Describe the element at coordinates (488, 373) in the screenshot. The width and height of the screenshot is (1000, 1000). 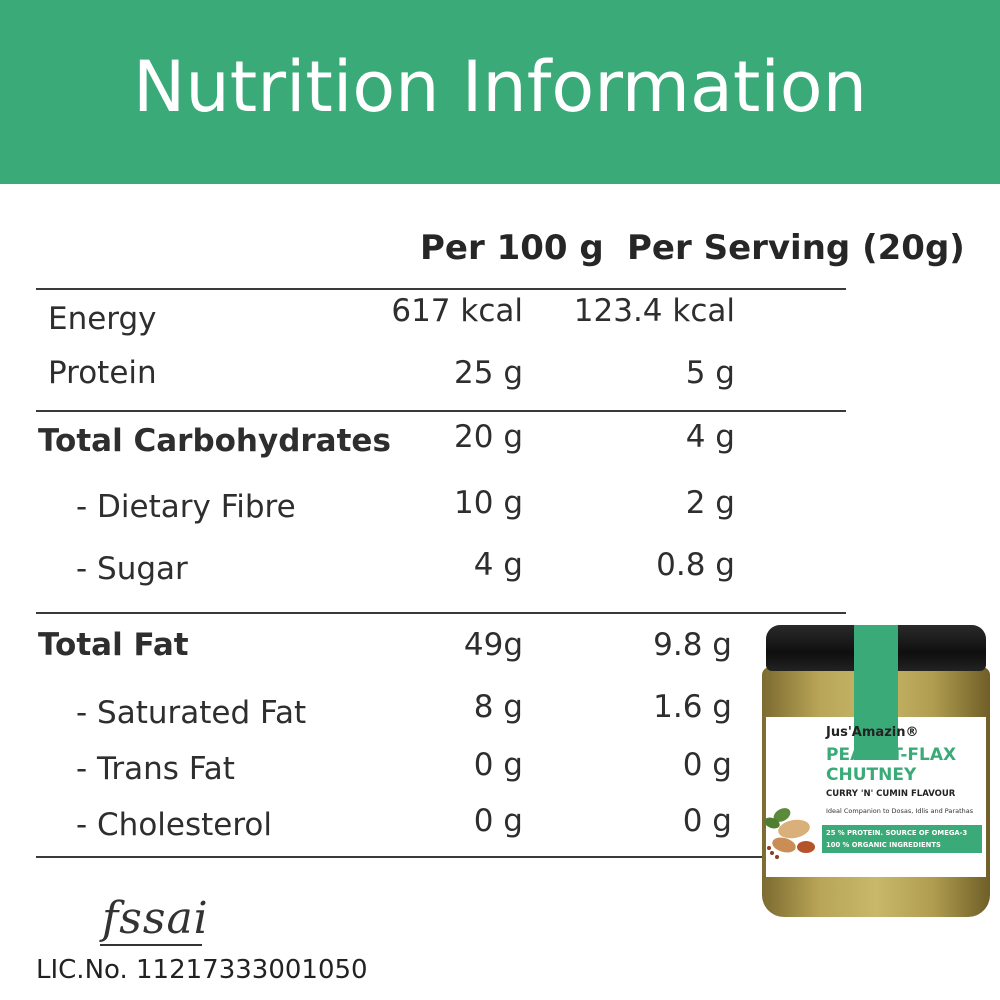
I see `row-value-per-100g: 25 g` at that location.